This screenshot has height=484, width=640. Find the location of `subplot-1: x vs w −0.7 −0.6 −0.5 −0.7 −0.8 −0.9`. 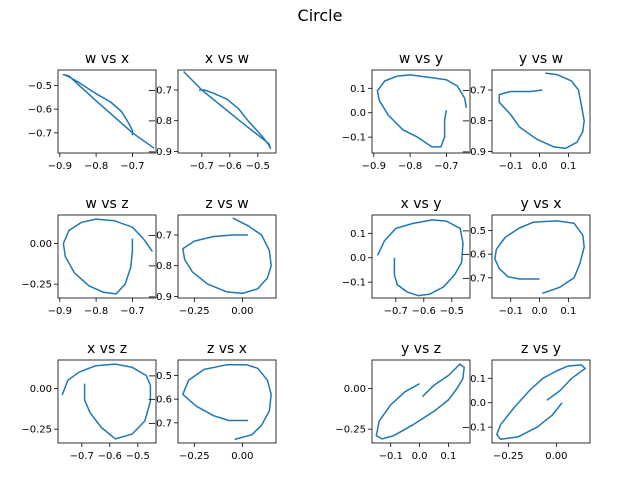

subplot-1: x vs w −0.7 −0.6 −0.5 −0.7 −0.8 −0.9 is located at coordinates (212, 111).